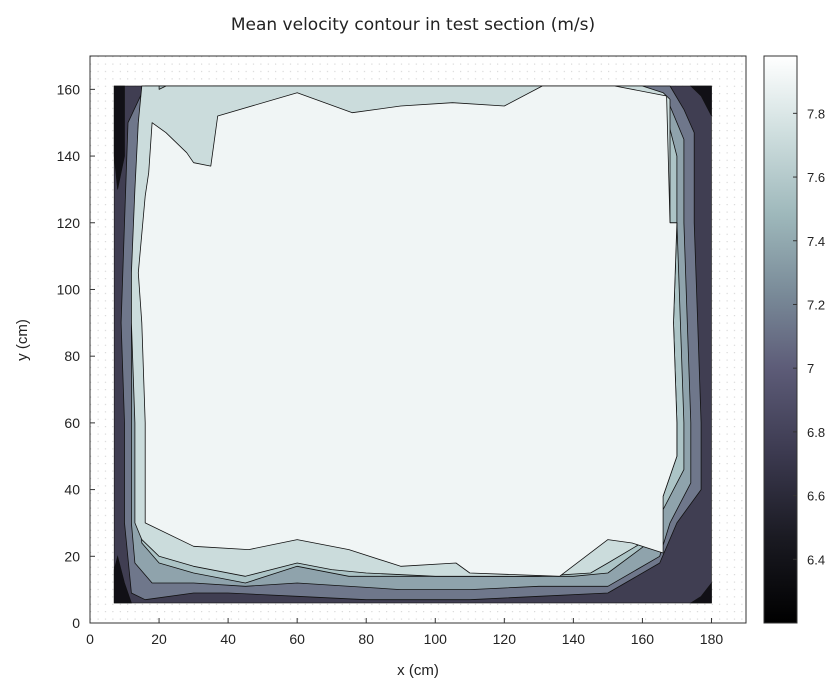 The height and width of the screenshot is (685, 835). I want to click on y-tick-label: 20, so click(72, 556).